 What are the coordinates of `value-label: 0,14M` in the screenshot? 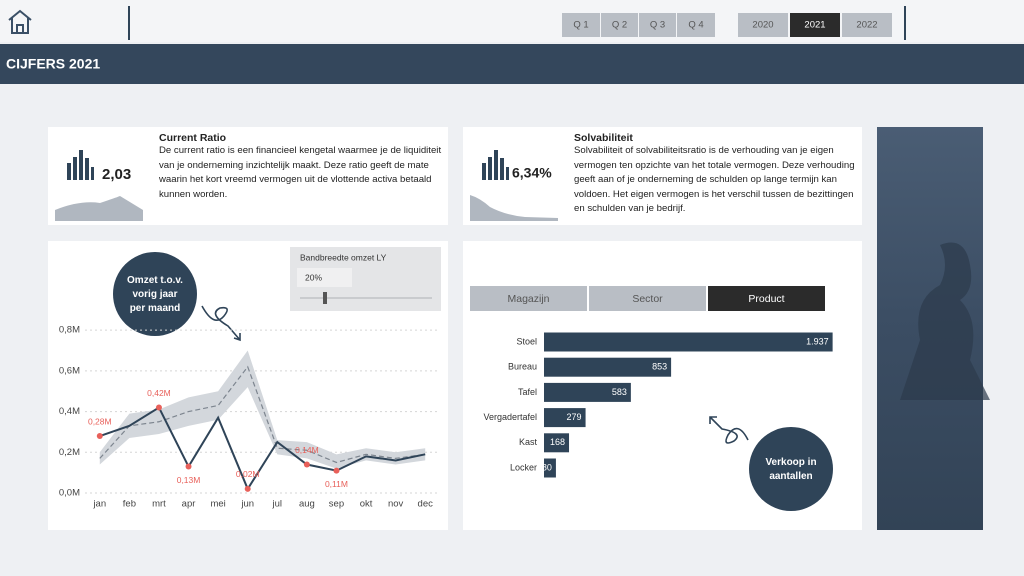 It's located at (307, 450).